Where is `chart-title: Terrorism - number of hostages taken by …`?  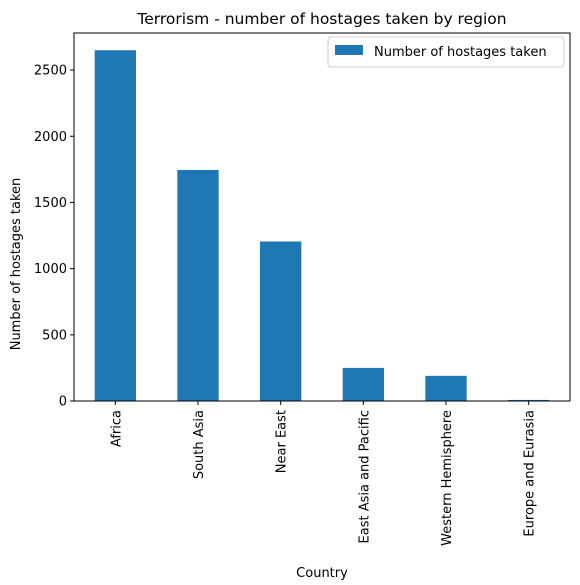 chart-title: Terrorism - number of hostages taken by … is located at coordinates (321, 19).